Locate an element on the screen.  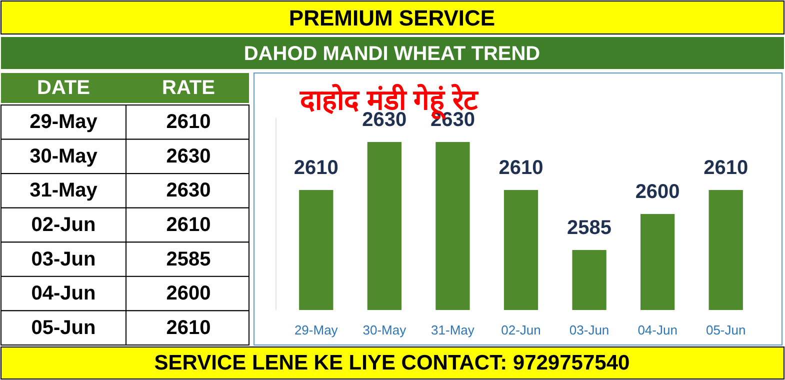
subtitle: DAHOD MANDI WHEAT TREND is located at coordinates (392, 54).